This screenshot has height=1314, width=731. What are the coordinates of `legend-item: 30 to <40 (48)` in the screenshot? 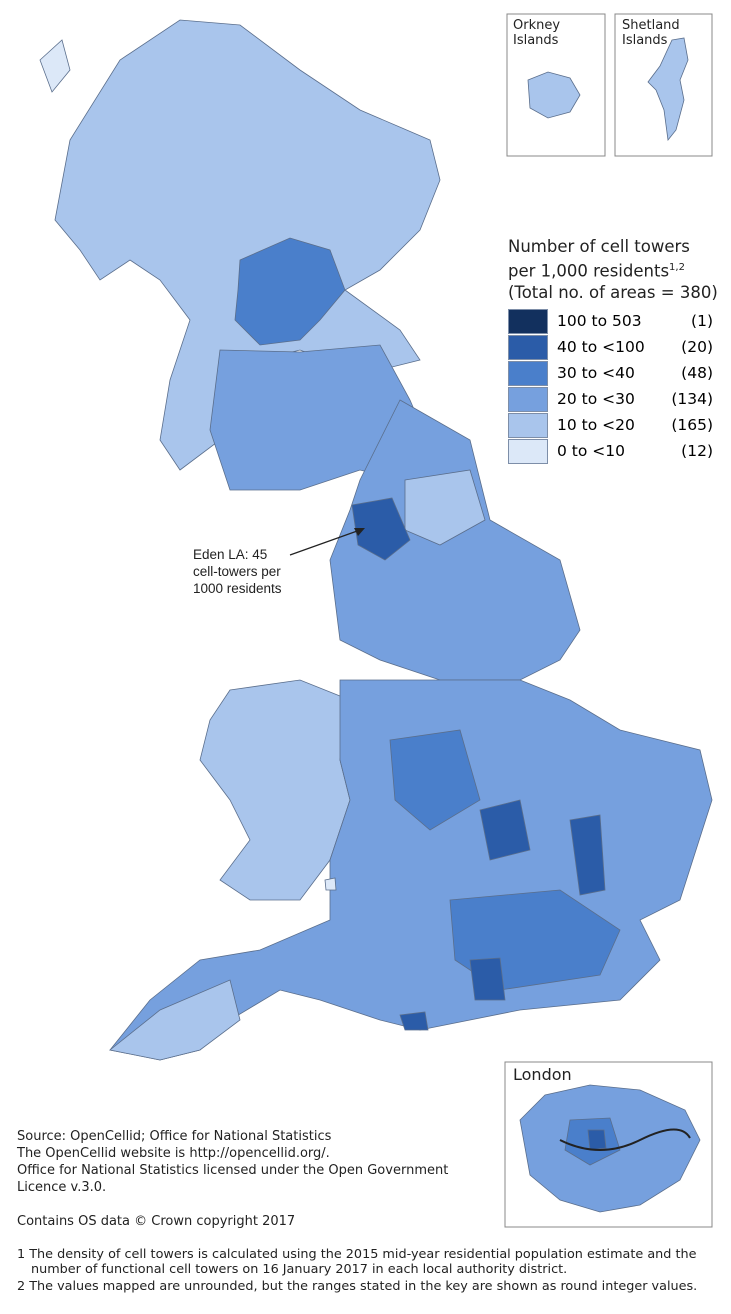 It's located at (610, 374).